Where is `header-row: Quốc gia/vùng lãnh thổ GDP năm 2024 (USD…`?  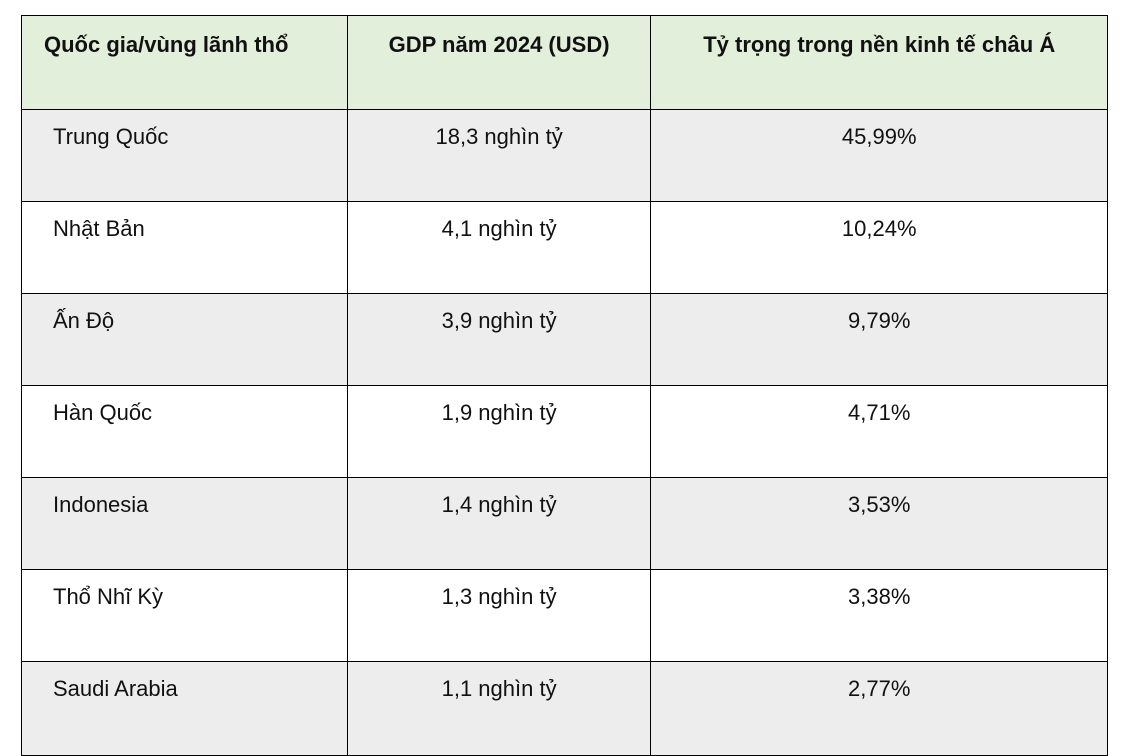
header-row: Quốc gia/vùng lãnh thổ GDP năm 2024 (USD… is located at coordinates (564, 62).